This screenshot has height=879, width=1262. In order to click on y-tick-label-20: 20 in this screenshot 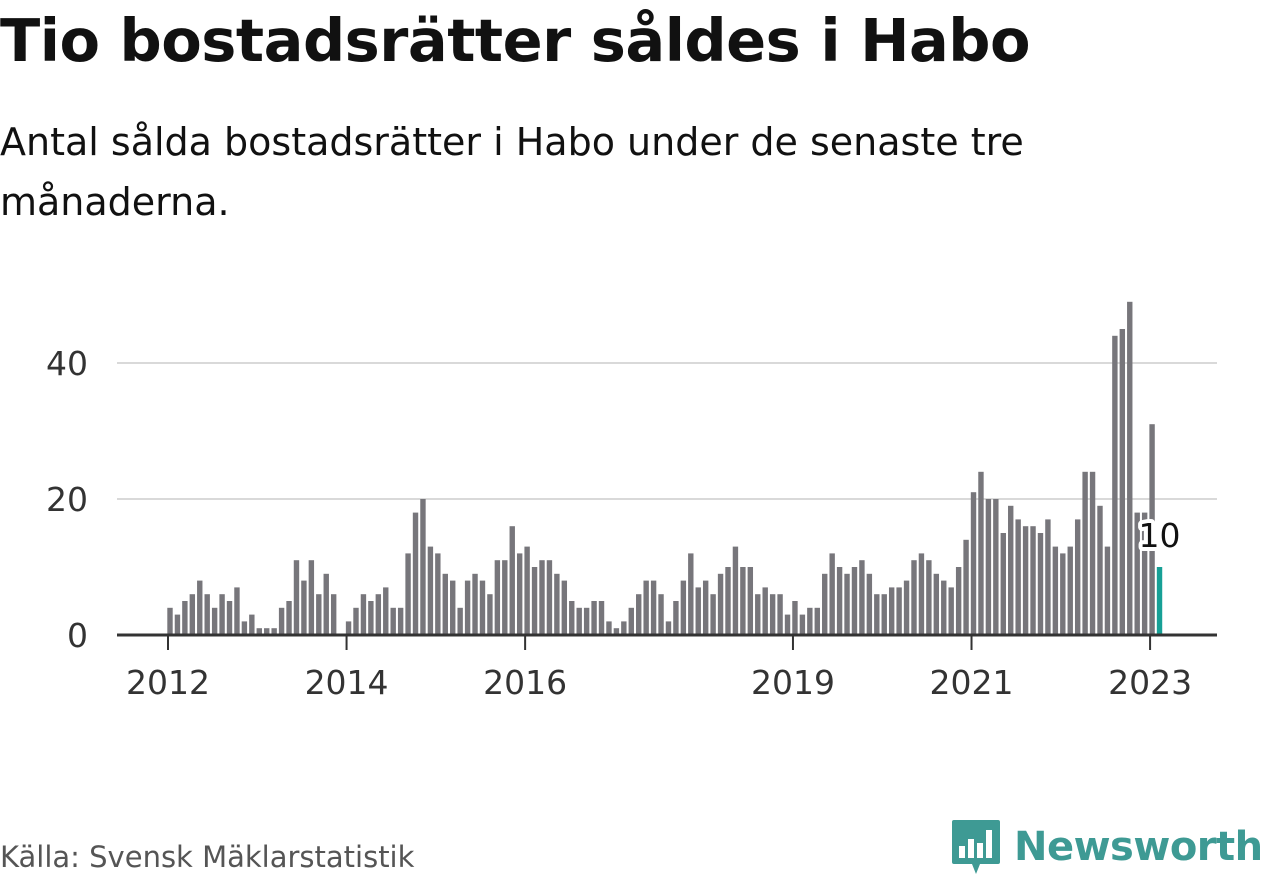, I will do `click(67, 499)`.